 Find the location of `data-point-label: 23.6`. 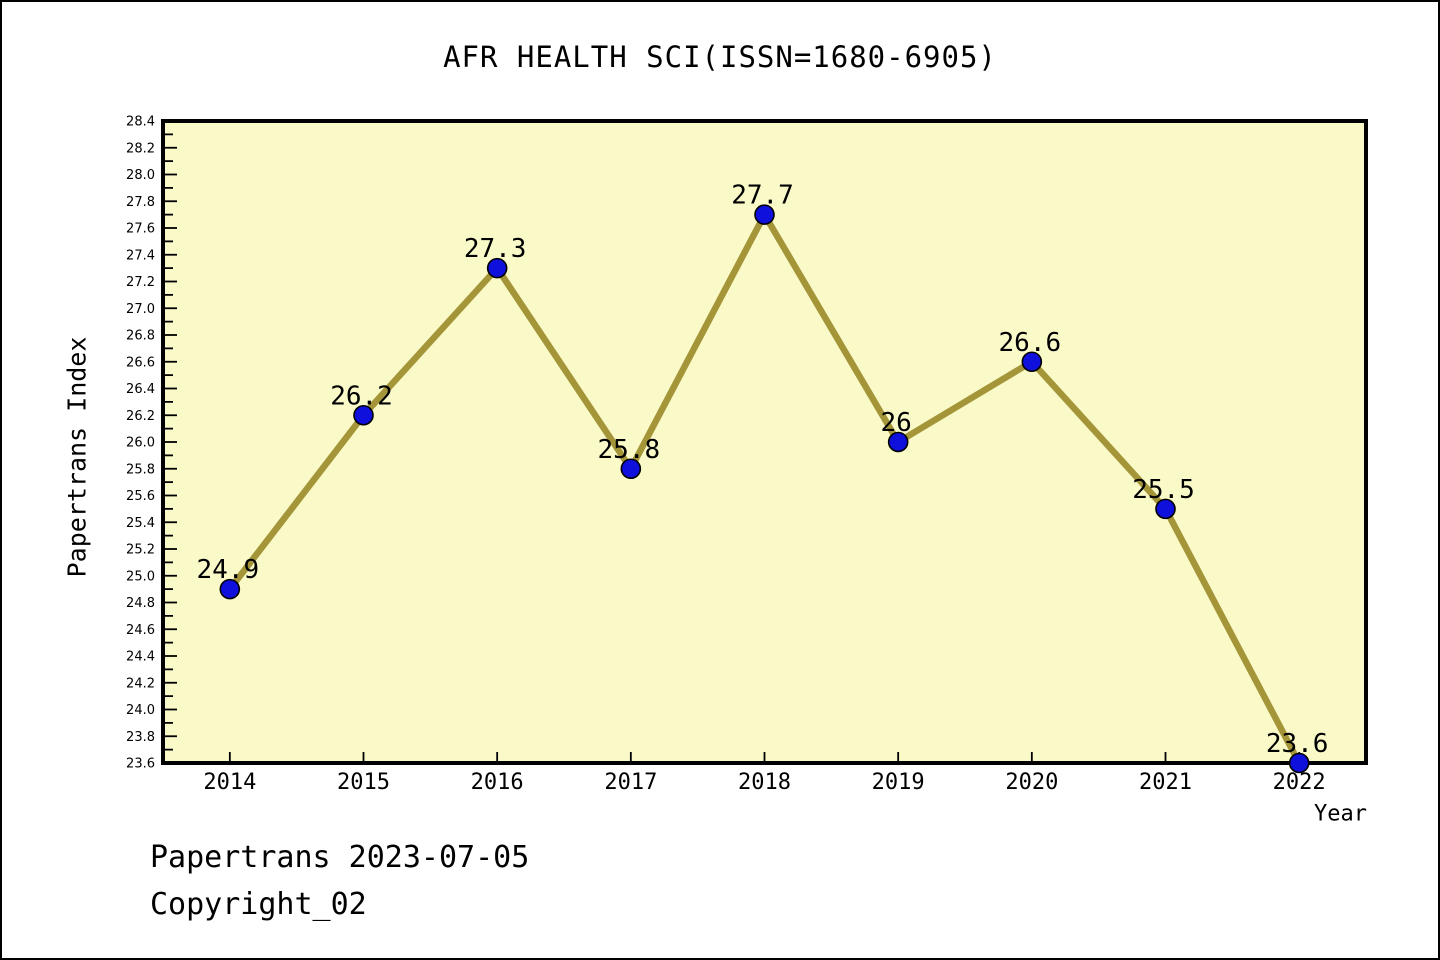

data-point-label: 23.6 is located at coordinates (1297, 744).